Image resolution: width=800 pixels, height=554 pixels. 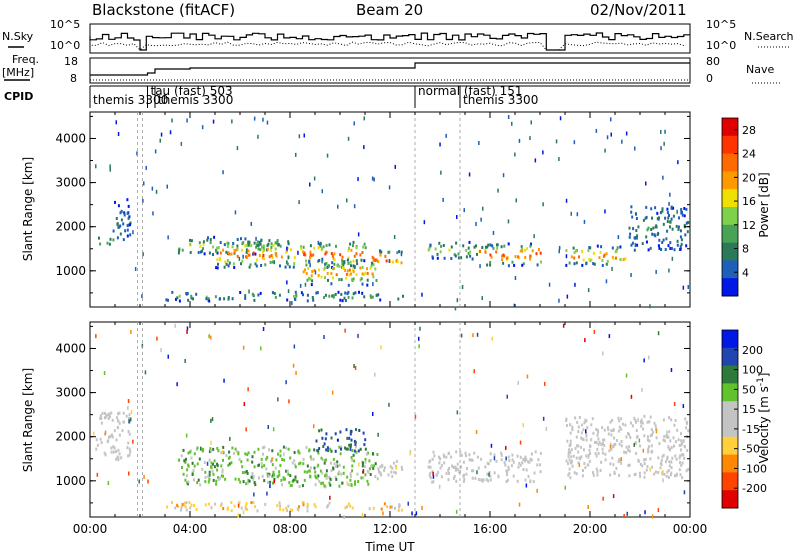 What do you see at coordinates (730, 463) in the screenshot?
I see `colorbar-segment` at bounding box center [730, 463].